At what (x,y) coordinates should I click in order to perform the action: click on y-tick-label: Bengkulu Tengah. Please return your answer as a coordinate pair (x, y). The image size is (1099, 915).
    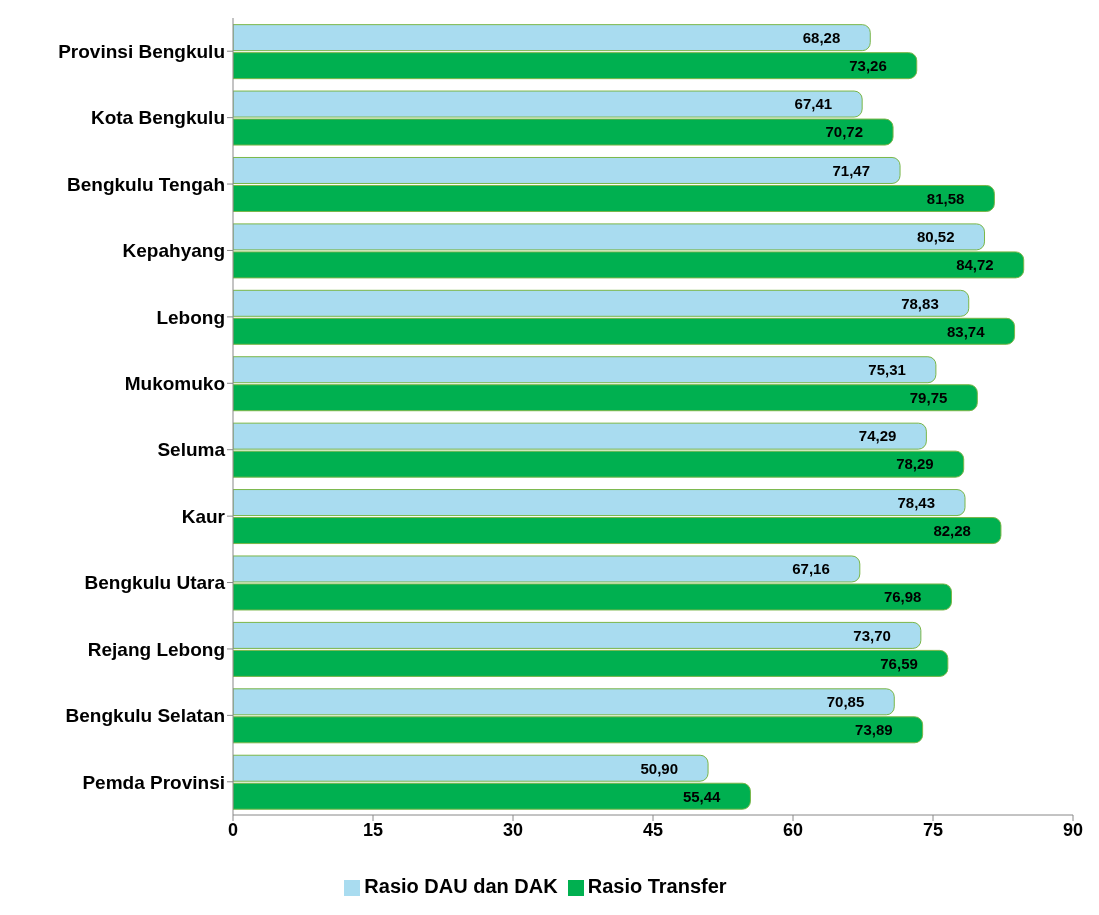
    Looking at the image, I should click on (146, 184).